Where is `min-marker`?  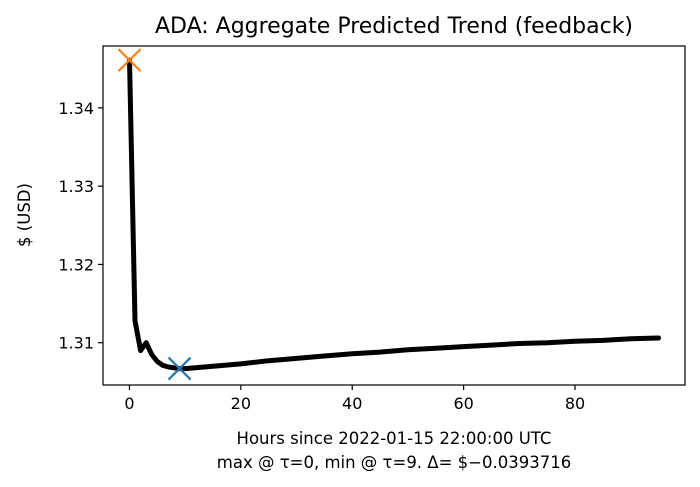
min-marker is located at coordinates (179, 368).